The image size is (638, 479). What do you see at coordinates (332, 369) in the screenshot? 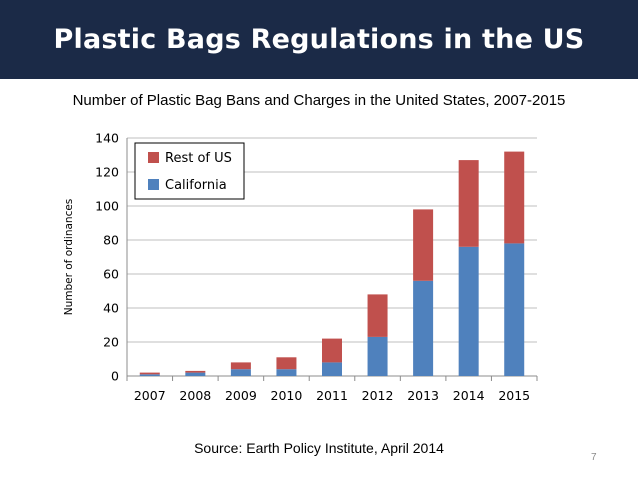
I see `bar-california-2011` at bounding box center [332, 369].